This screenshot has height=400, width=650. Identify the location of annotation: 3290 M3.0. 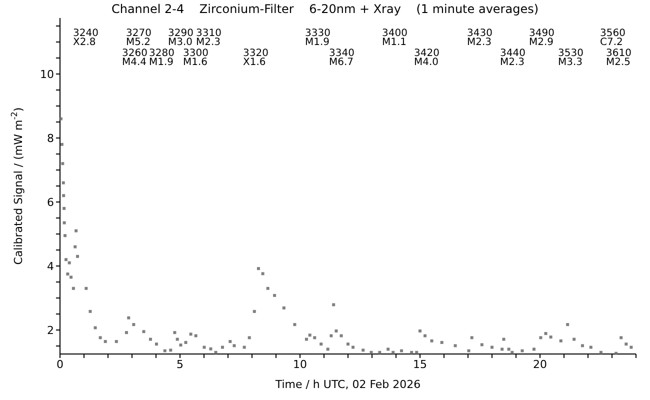
(181, 38).